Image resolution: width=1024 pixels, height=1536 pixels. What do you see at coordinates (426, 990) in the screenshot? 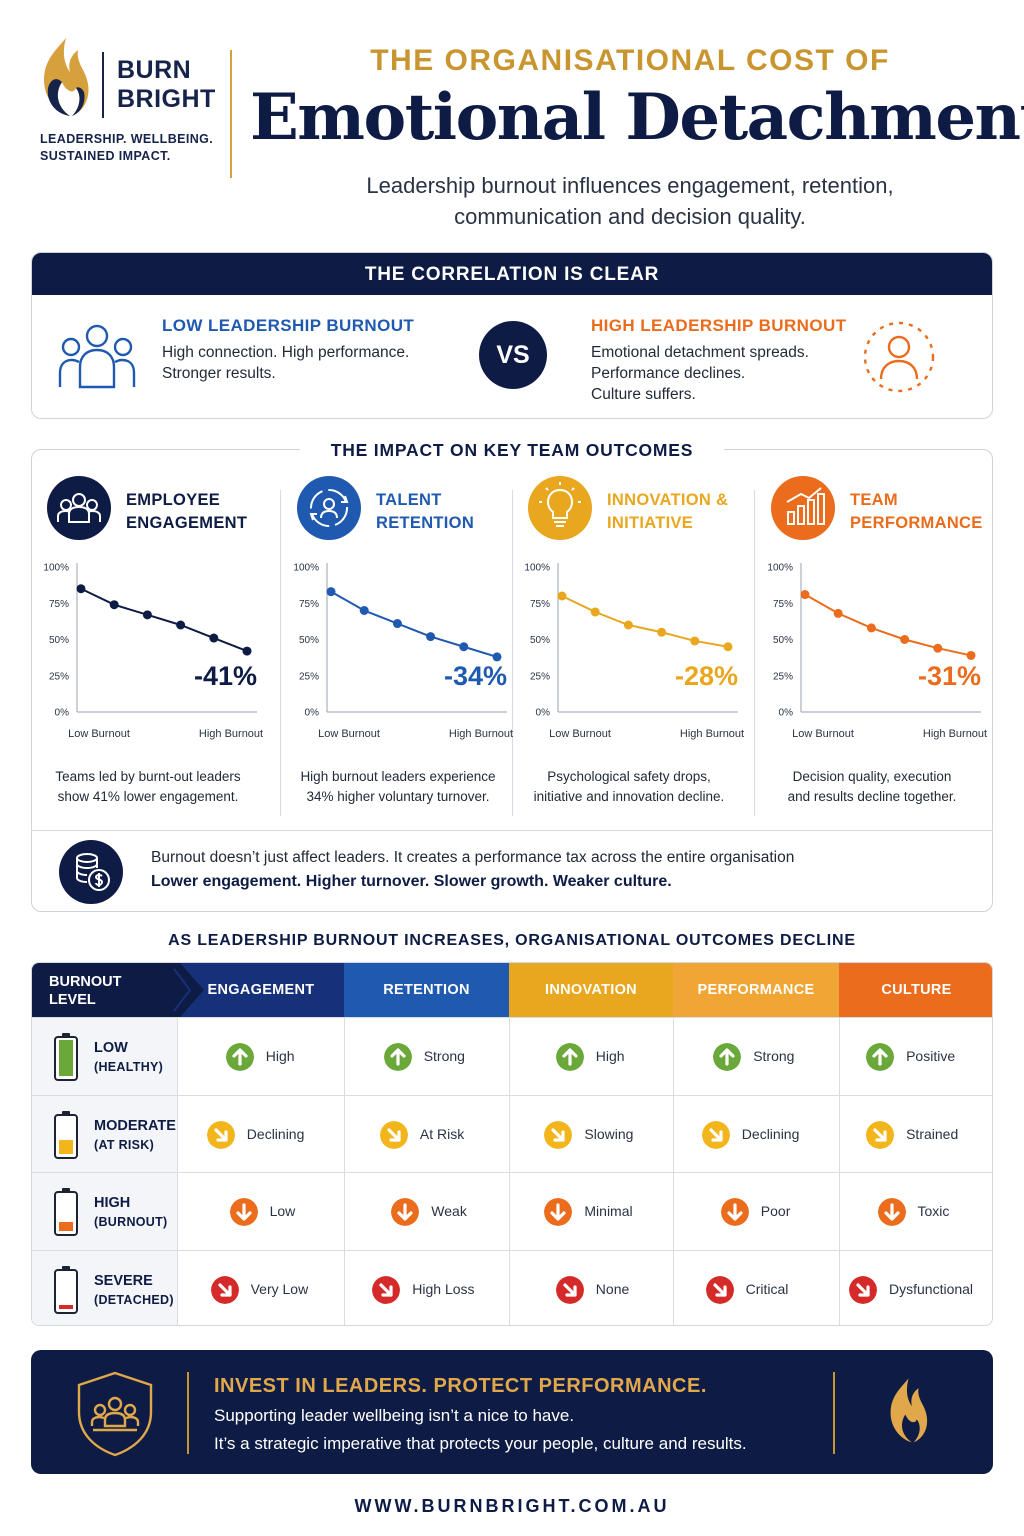
I see `column-header-retention: RETENTION` at bounding box center [426, 990].